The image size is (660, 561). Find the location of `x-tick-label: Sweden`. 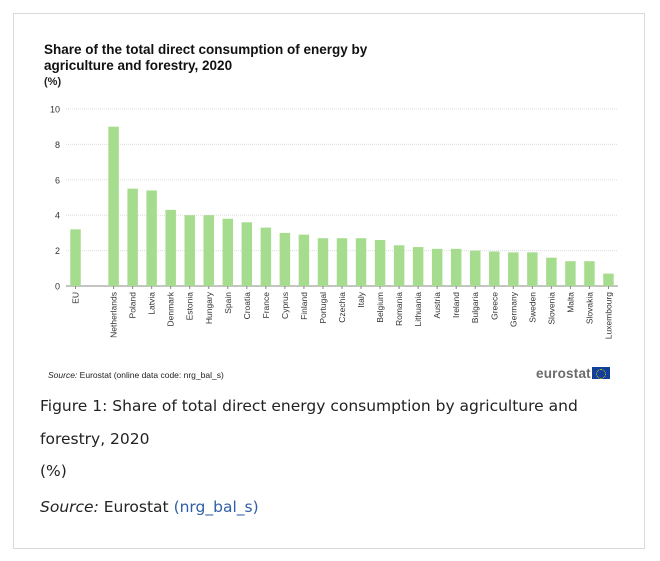

x-tick-label: Sweden is located at coordinates (532, 307).